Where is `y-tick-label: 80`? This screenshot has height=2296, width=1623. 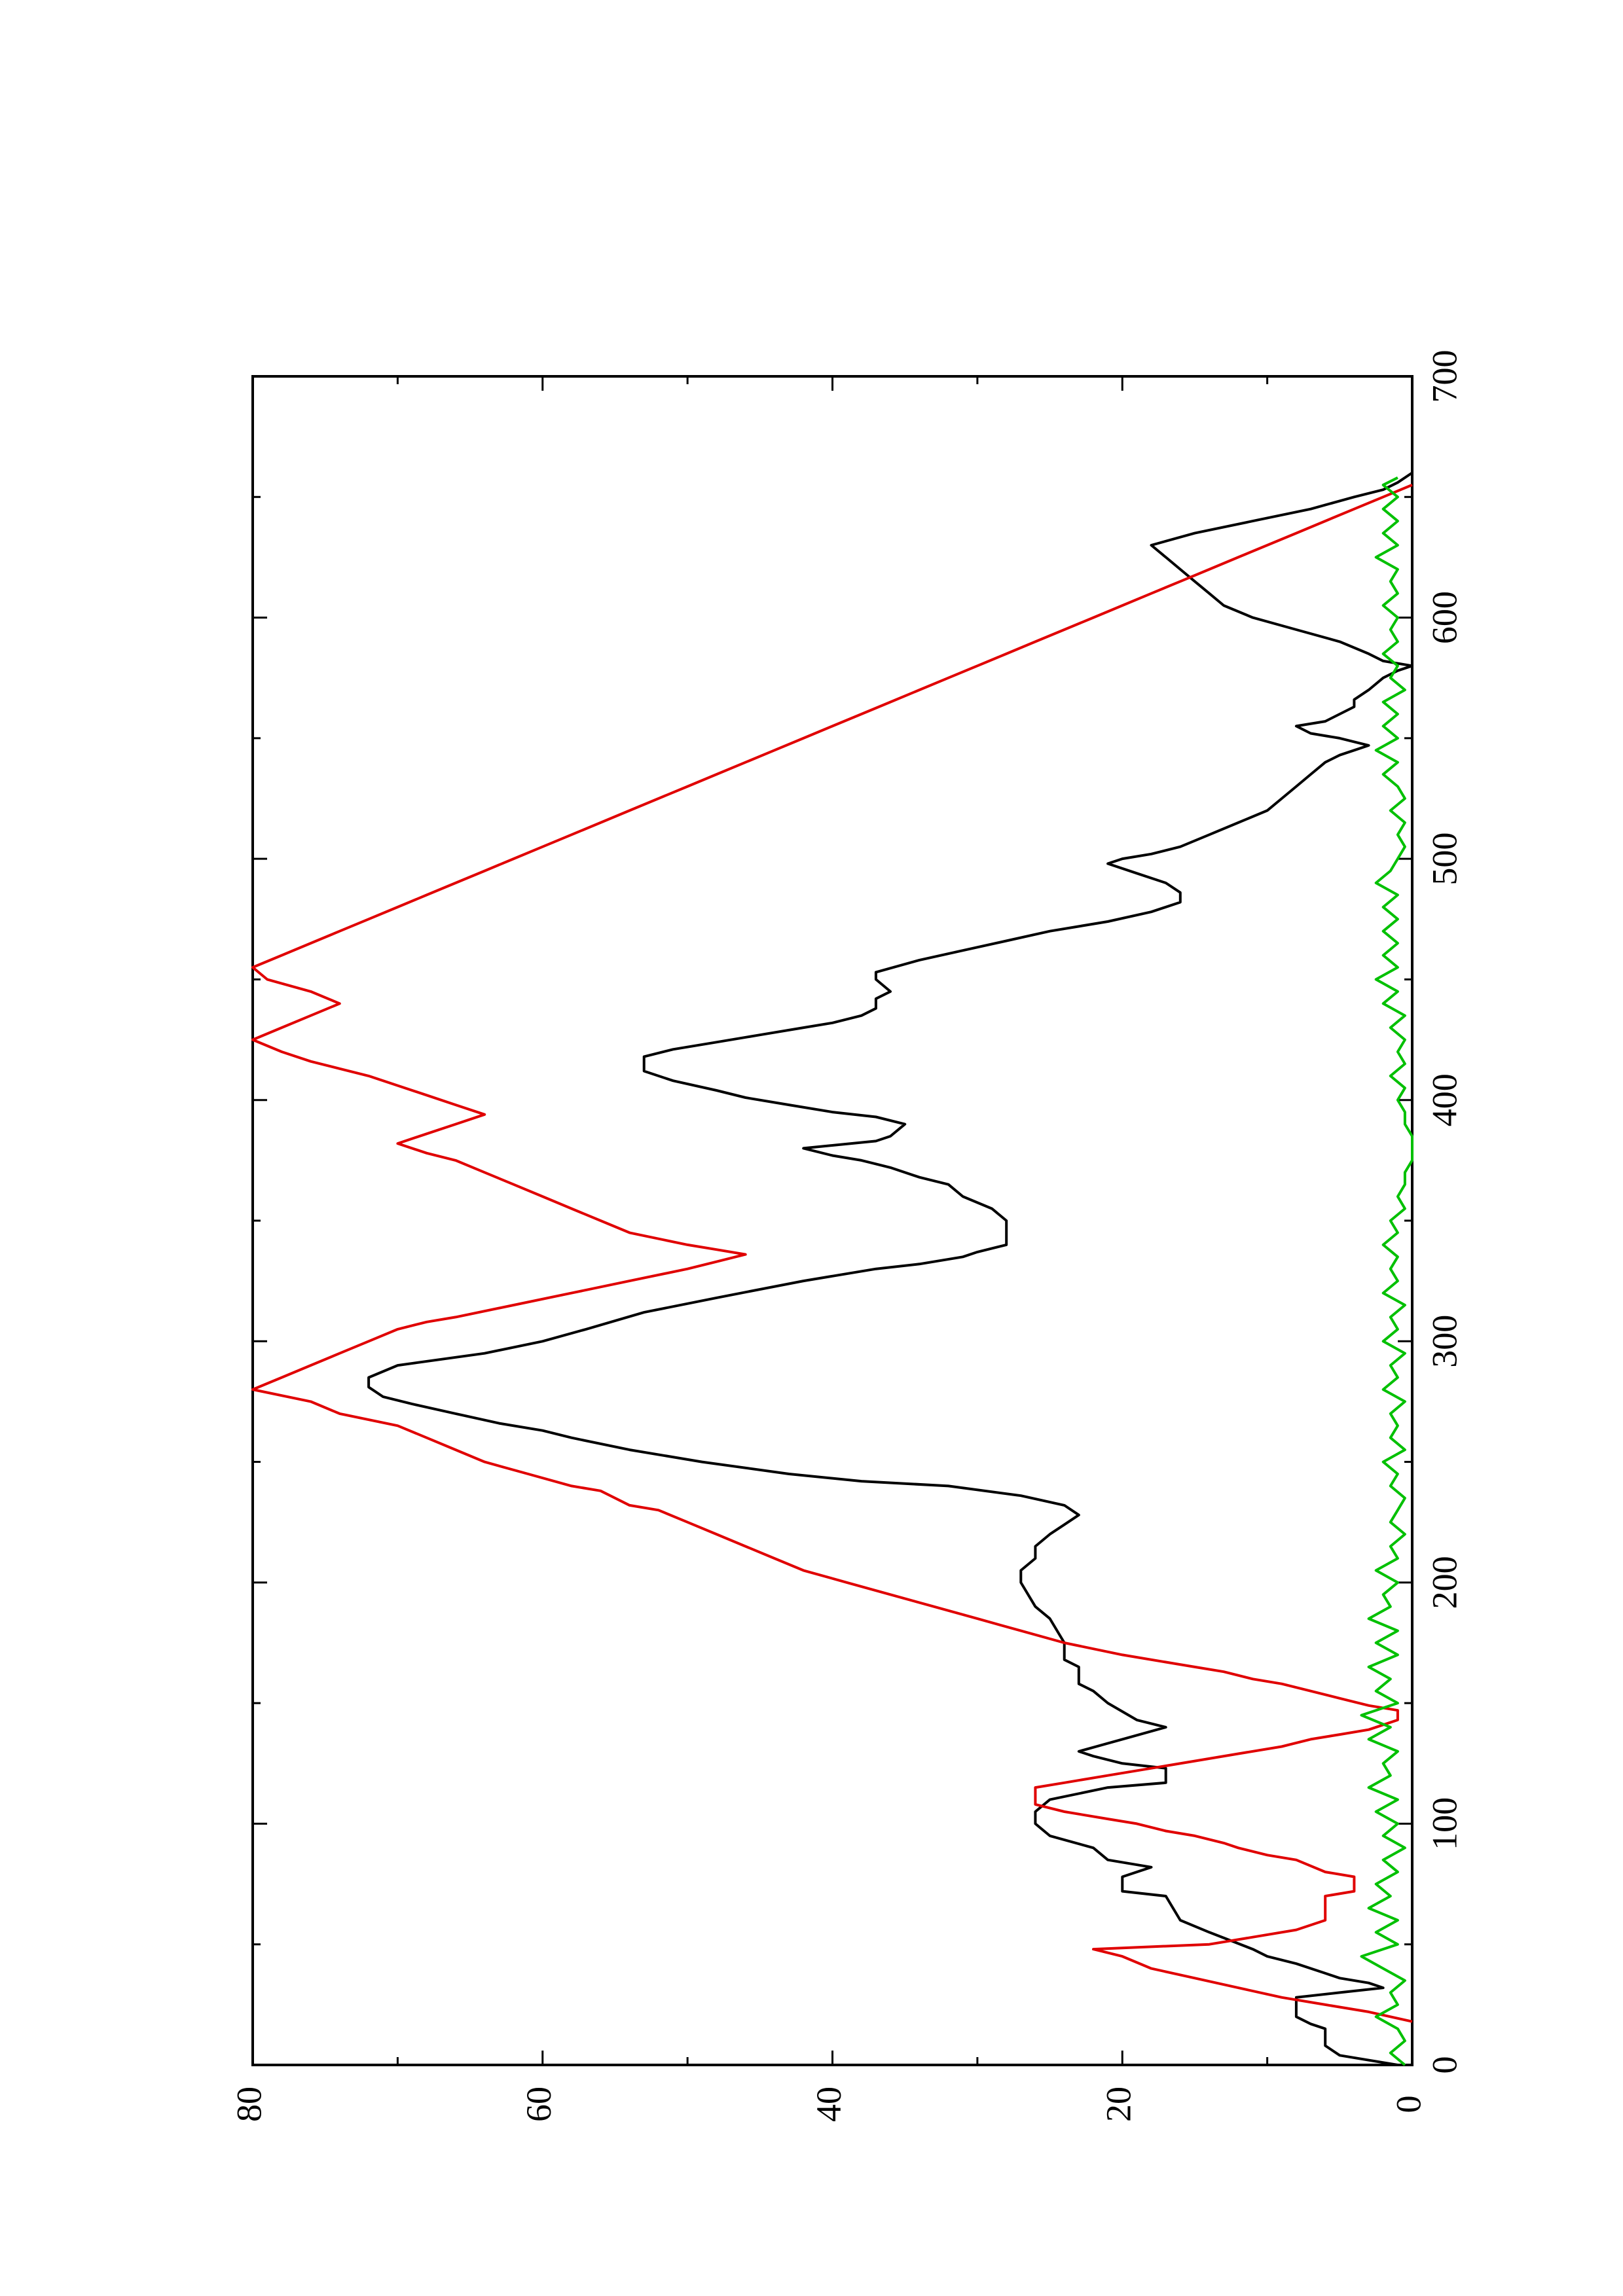 y-tick-label: 80 is located at coordinates (248, 2104).